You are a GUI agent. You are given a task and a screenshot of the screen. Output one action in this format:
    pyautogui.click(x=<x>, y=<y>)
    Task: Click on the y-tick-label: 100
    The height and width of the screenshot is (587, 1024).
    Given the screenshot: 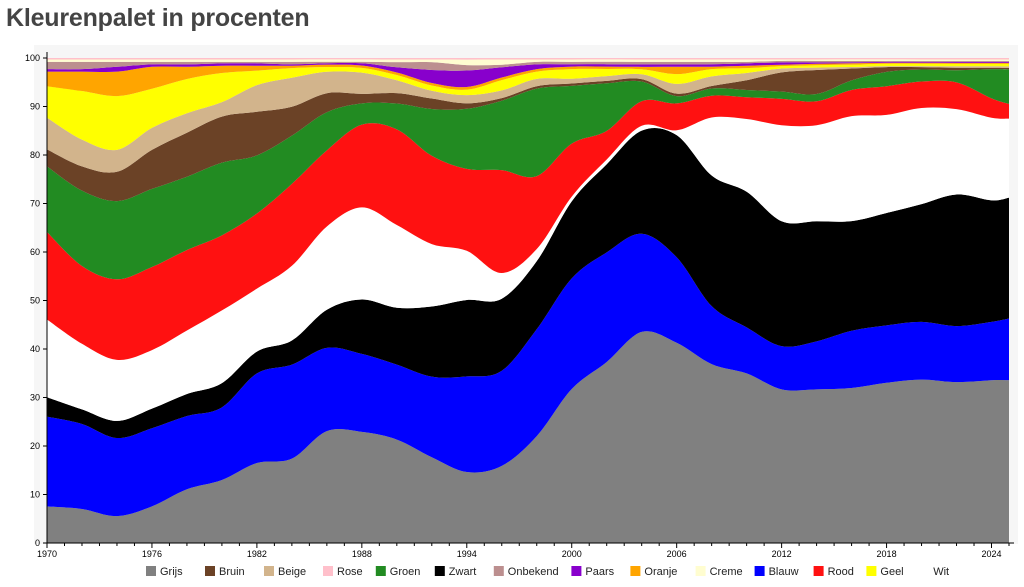 What is the action you would take?
    pyautogui.click(x=32, y=58)
    